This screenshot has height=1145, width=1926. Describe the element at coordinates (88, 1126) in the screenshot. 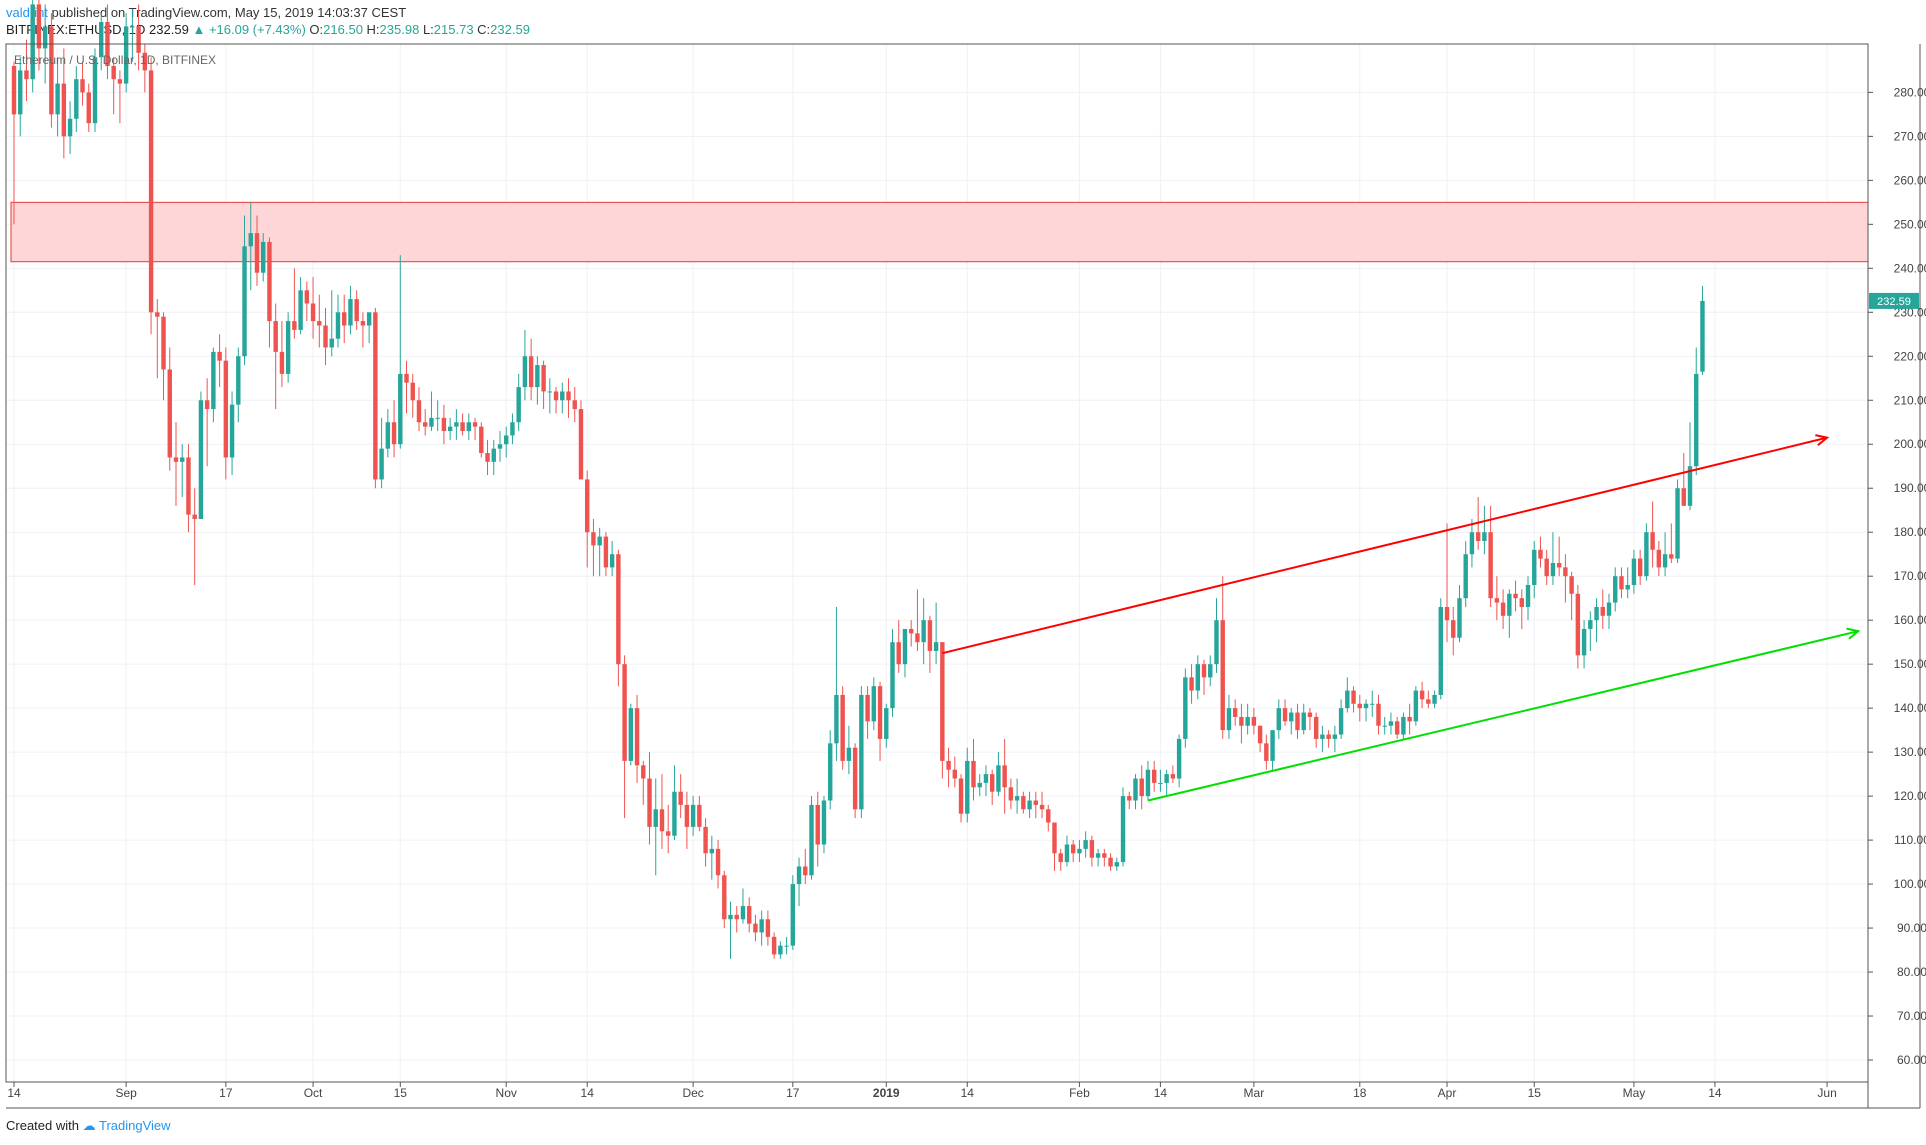

I see `footer: Created with ☁ TradingView` at that location.